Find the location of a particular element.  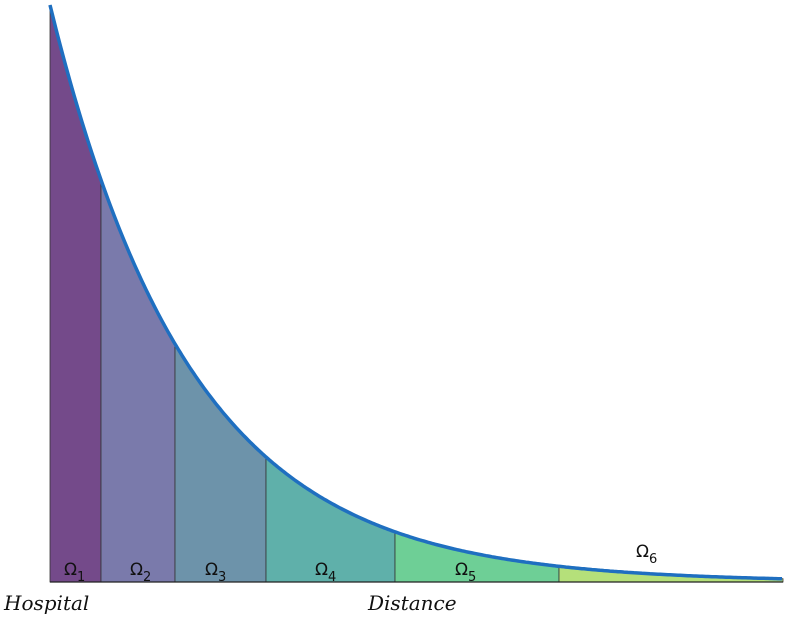

region-label: Ω5 is located at coordinates (465, 572).